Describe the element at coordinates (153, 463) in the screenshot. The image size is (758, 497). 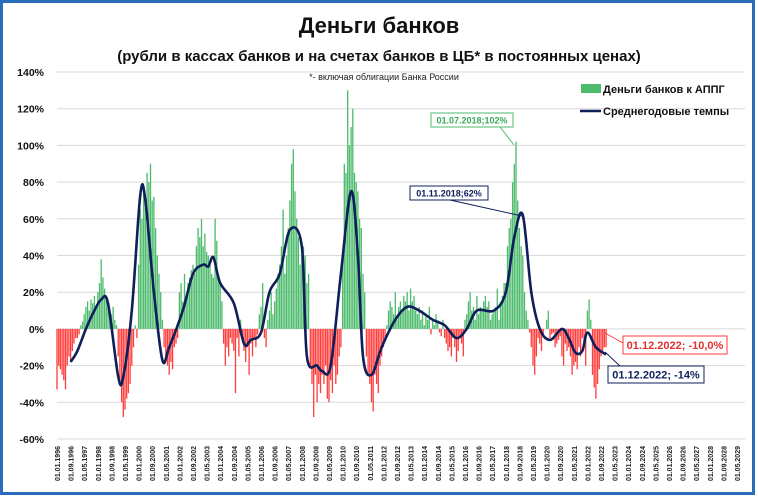
I see `x-tick-label: 01.09.2000` at that location.